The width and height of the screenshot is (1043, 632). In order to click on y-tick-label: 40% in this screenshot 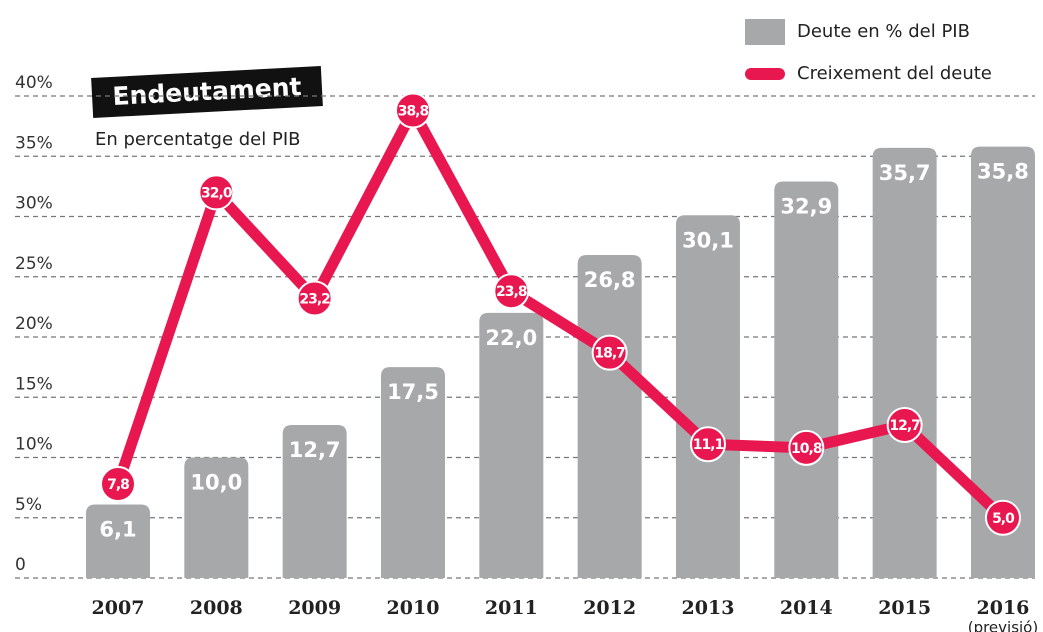, I will do `click(34, 83)`.